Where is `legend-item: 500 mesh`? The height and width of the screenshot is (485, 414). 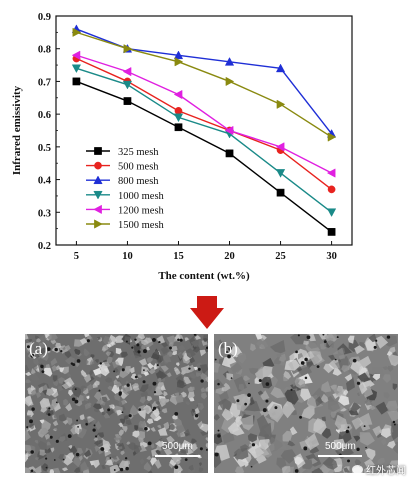 legend-item: 500 mesh is located at coordinates (122, 167).